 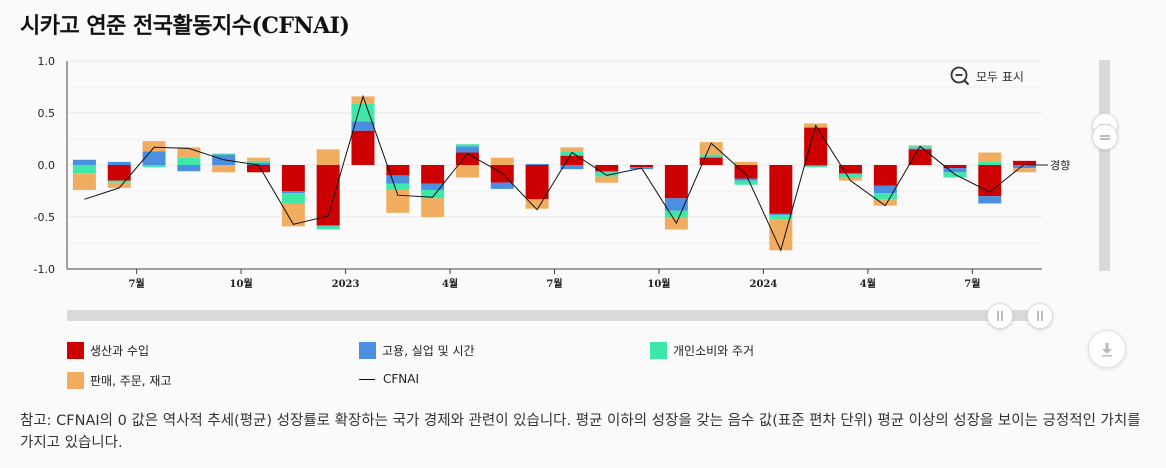 I want to click on horizontal-scroll-handle-left, so click(x=1000, y=316).